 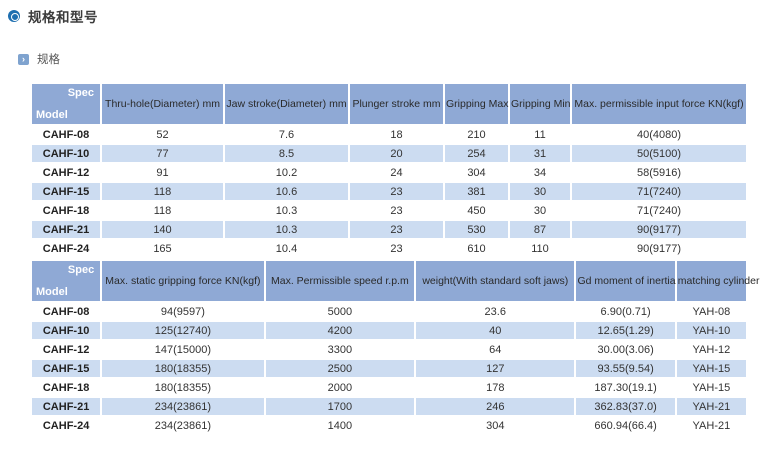 I want to click on value-cell: 12.65(1.29), so click(x=625, y=330).